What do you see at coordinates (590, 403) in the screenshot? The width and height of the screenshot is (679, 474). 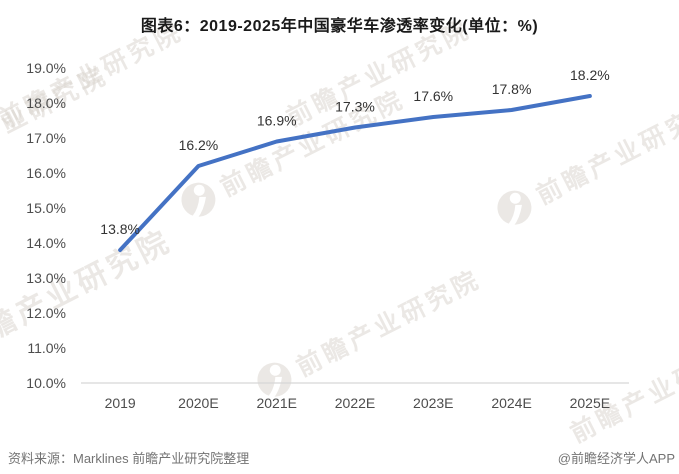 I see `x-axis-tick-label: 2025E` at bounding box center [590, 403].